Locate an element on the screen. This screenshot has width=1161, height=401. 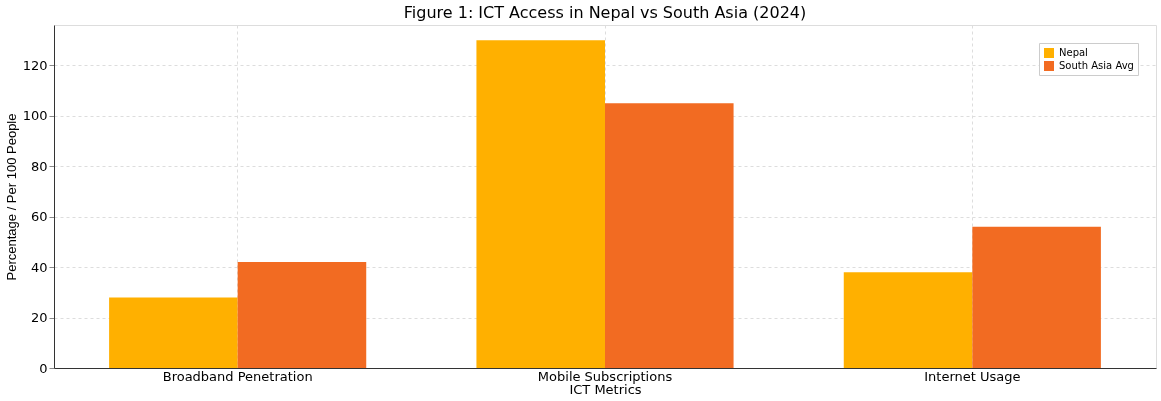
legend-label: Nepal is located at coordinates (1073, 52).